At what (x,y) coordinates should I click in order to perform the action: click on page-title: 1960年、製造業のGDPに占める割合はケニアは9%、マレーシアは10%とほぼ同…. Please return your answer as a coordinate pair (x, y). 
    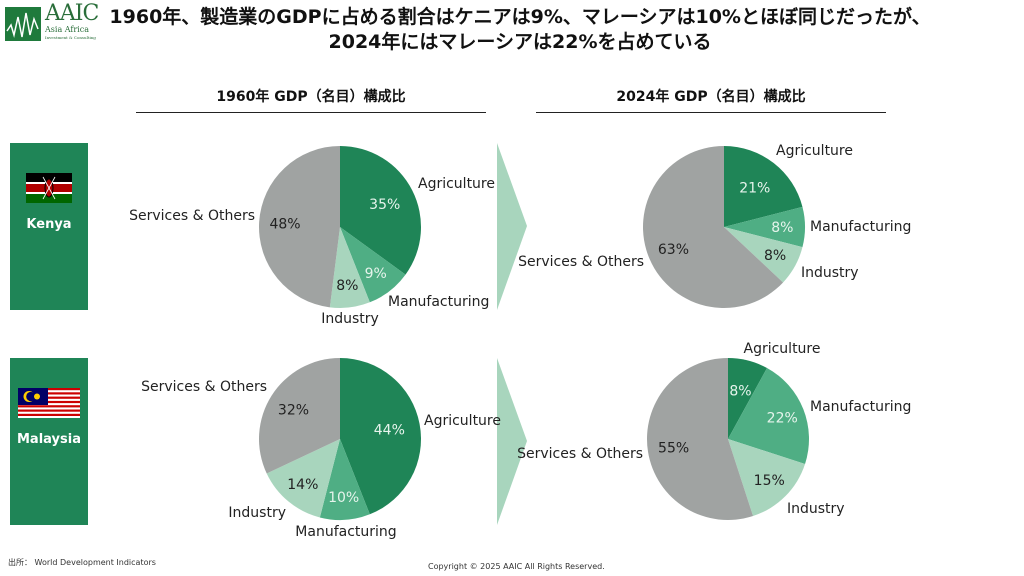
    Looking at the image, I should click on (520, 30).